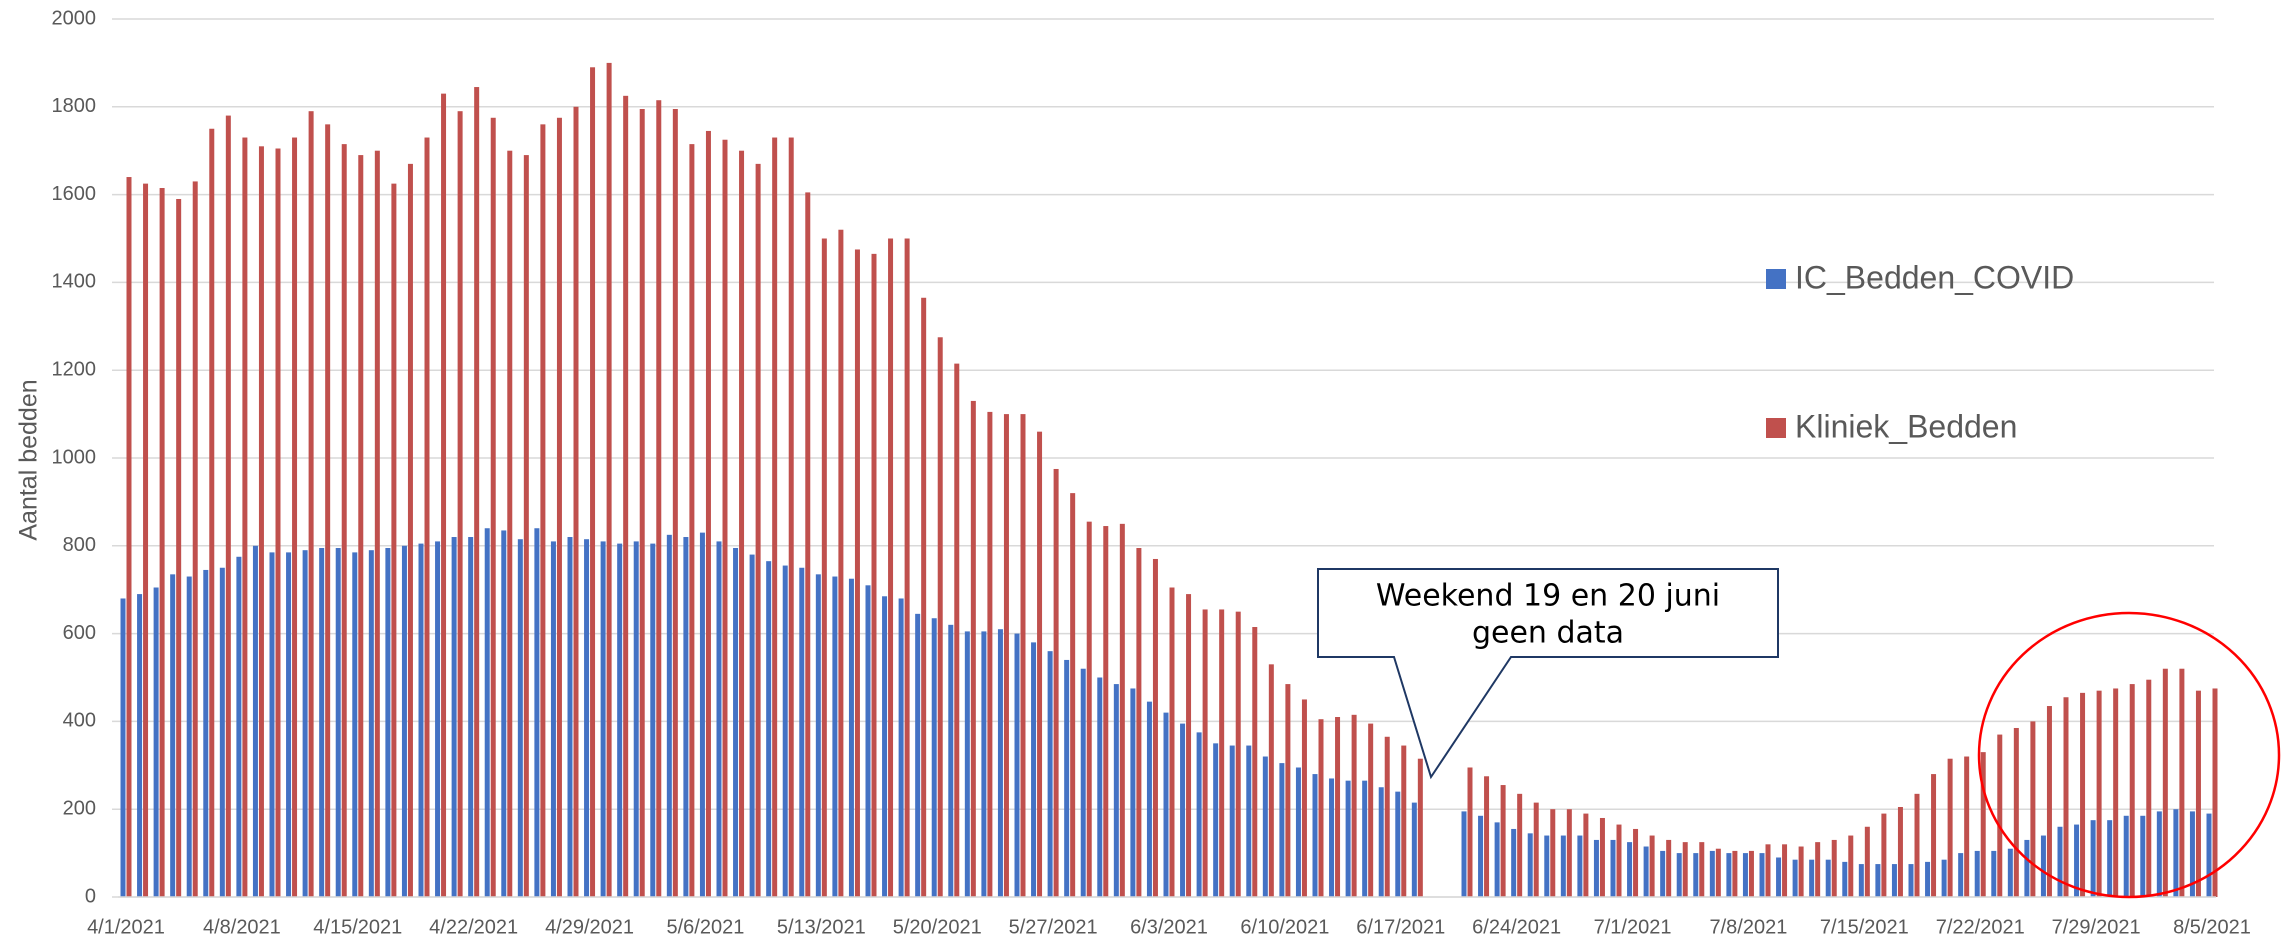  What do you see at coordinates (79, 633) in the screenshot?
I see `y-tick-label: 600` at bounding box center [79, 633].